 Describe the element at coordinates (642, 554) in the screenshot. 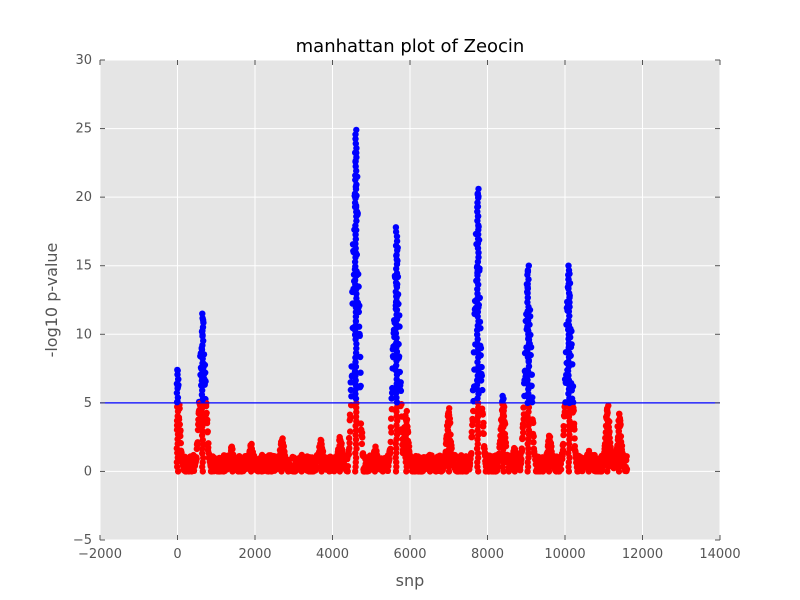

I see `x-tick-label: 12000` at that location.